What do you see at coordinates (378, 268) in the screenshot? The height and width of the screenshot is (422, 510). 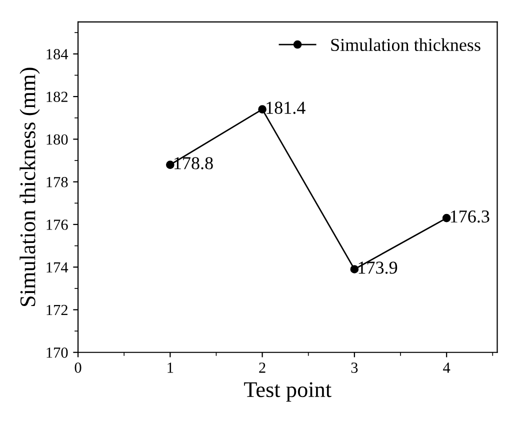 I see `data-label: 173.9` at bounding box center [378, 268].